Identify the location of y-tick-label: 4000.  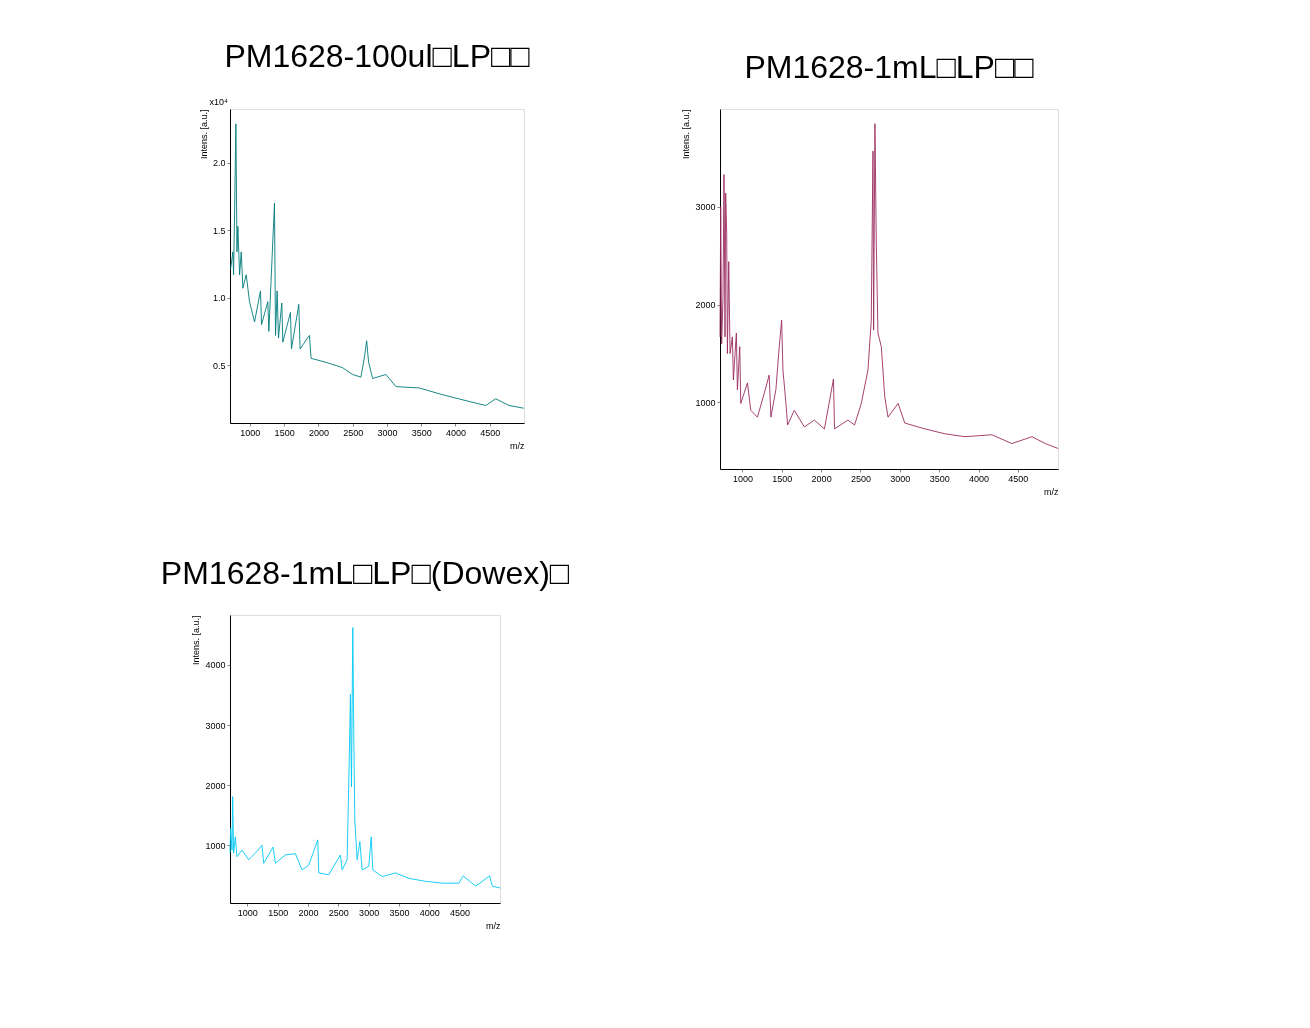
(215, 665).